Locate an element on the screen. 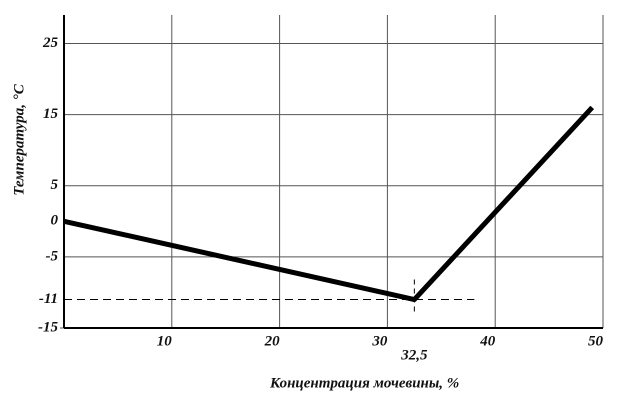 Image resolution: width=640 pixels, height=408 pixels. y-tick-label: 0 is located at coordinates (55, 221).